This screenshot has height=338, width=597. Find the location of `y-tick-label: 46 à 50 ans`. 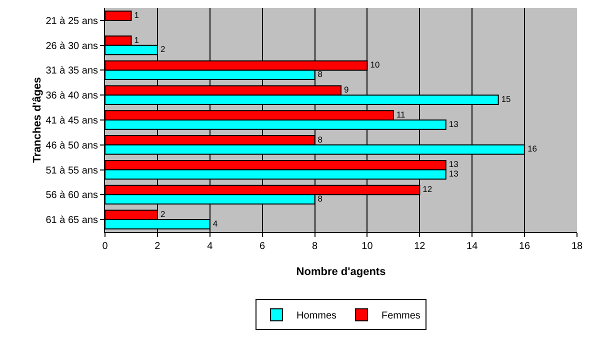

y-tick-label: 46 à 50 ans is located at coordinates (72, 146).